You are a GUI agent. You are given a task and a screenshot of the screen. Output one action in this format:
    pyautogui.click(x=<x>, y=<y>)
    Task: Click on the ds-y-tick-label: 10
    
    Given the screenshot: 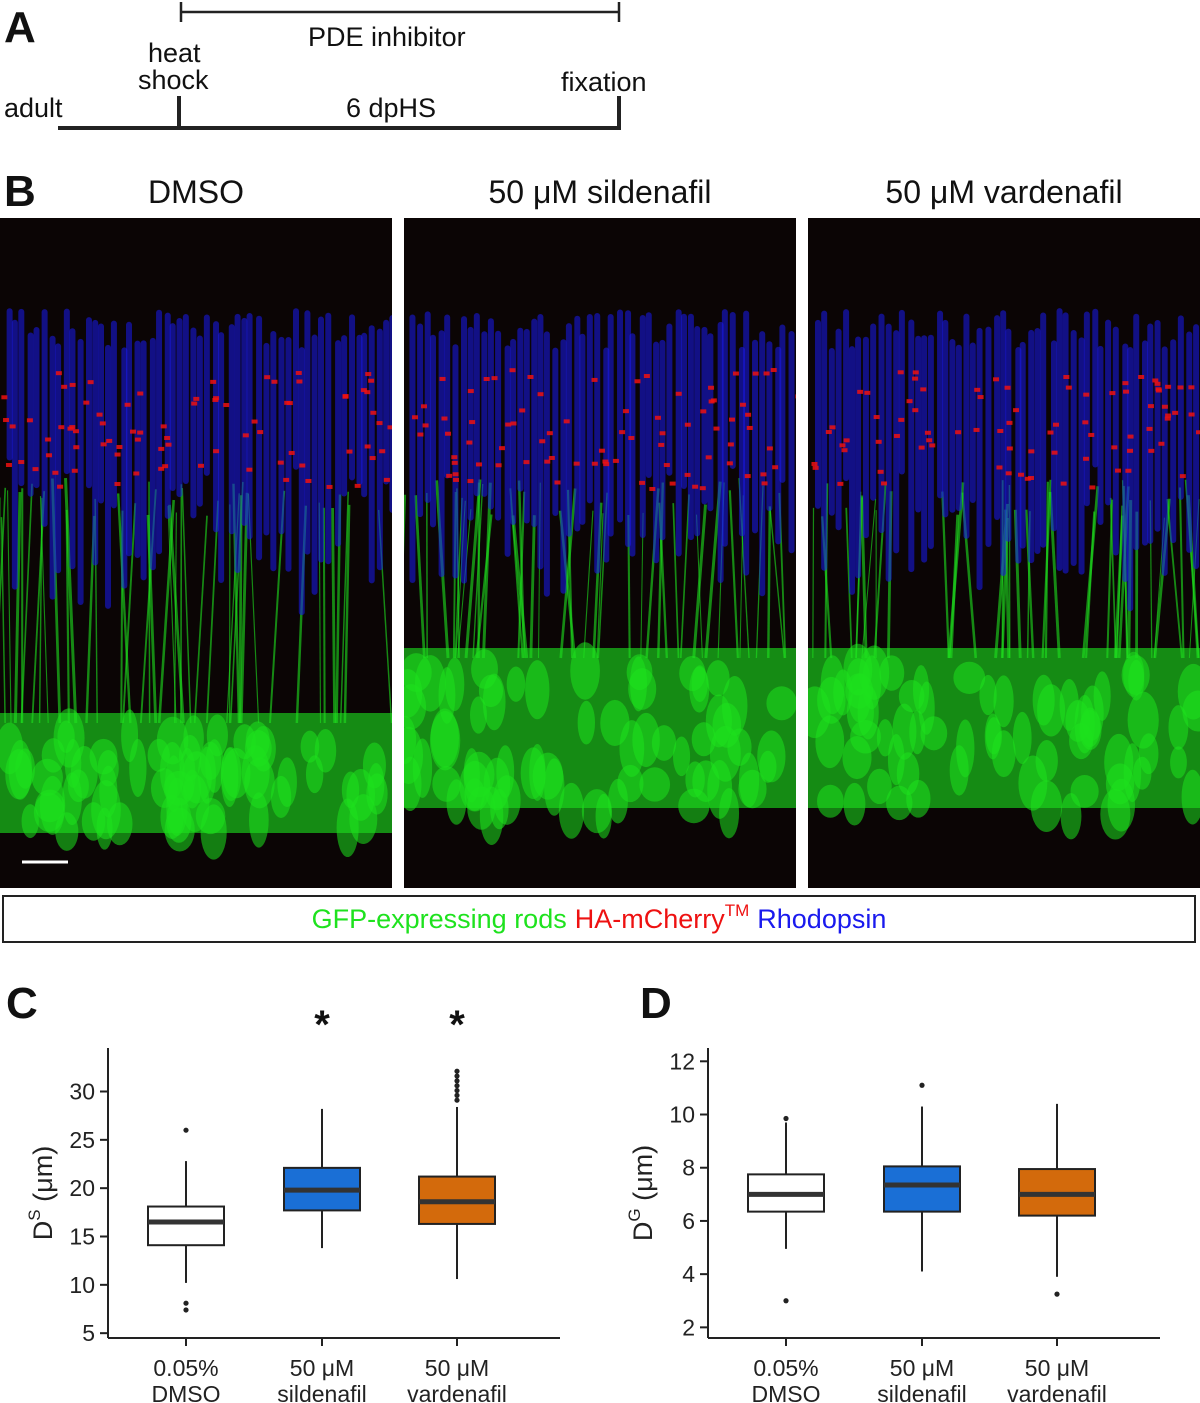 What is the action you would take?
    pyautogui.click(x=82, y=1285)
    